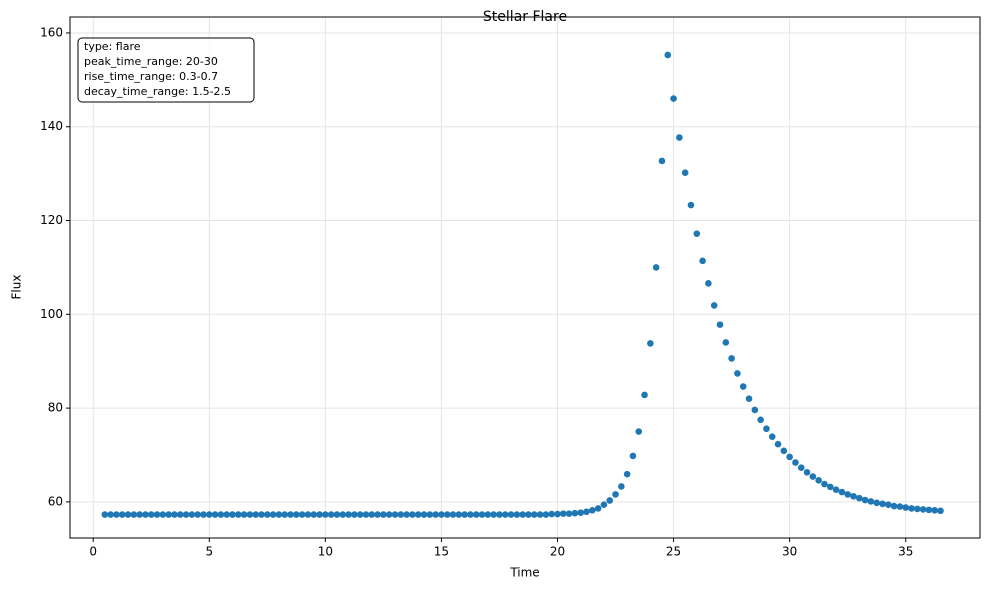 This screenshot has height=590, width=989. I want to click on x-tick-label: 0, so click(93, 552).